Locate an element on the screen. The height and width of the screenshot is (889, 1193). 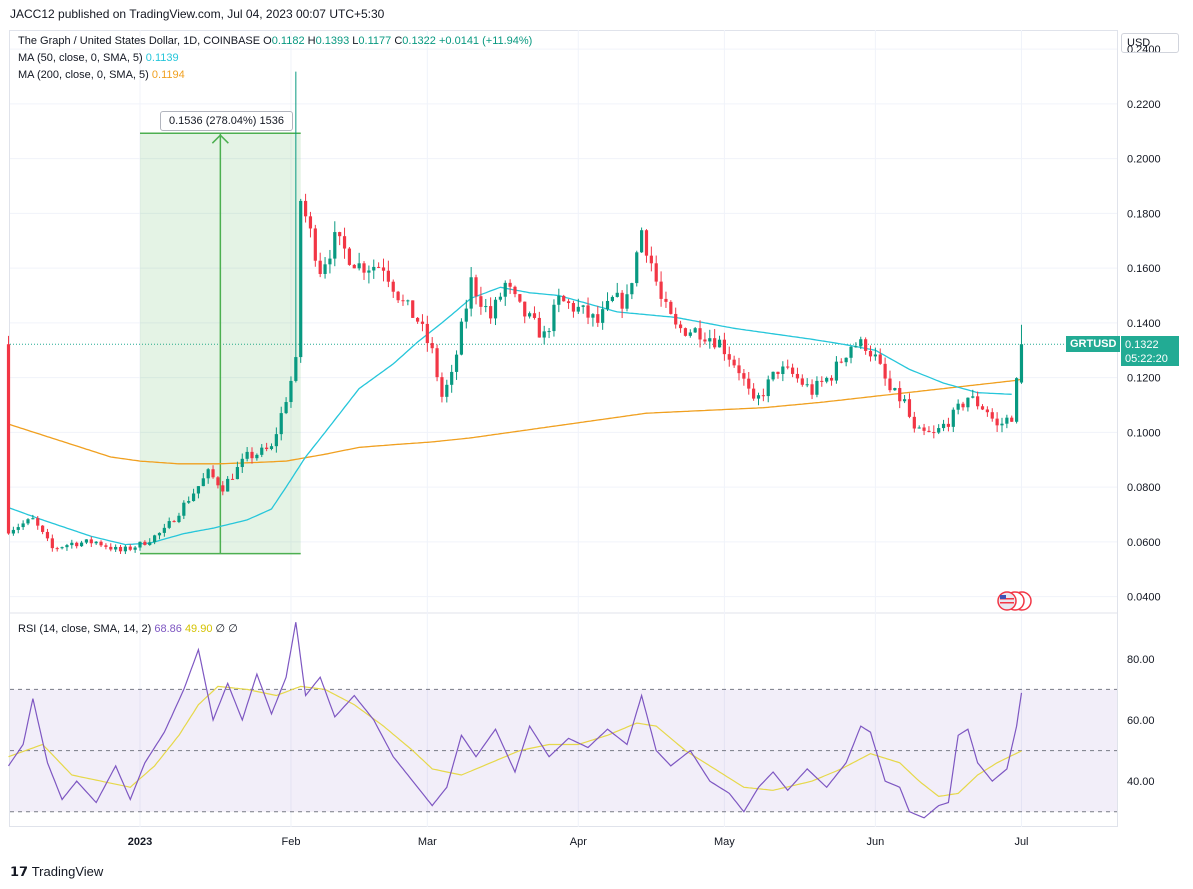
time-tick-label: Jun is located at coordinates (875, 842).